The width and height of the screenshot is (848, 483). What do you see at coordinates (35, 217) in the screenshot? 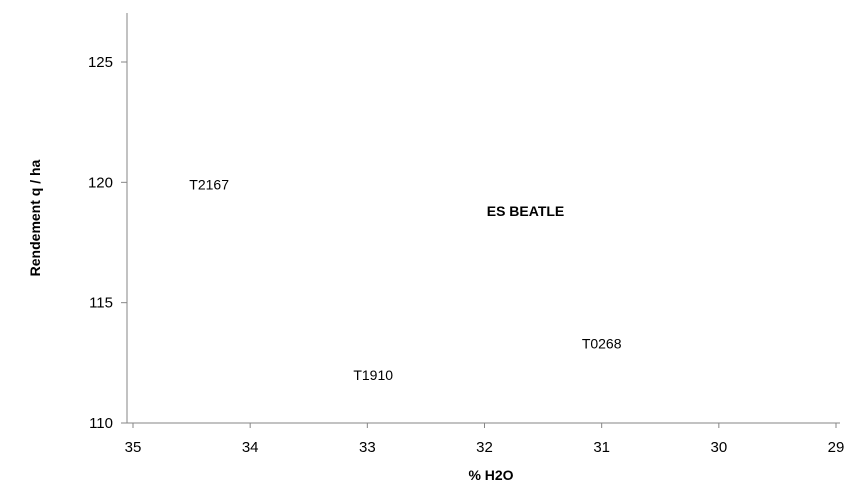
I see `y-axis-title: Rendement q / ha` at bounding box center [35, 217].